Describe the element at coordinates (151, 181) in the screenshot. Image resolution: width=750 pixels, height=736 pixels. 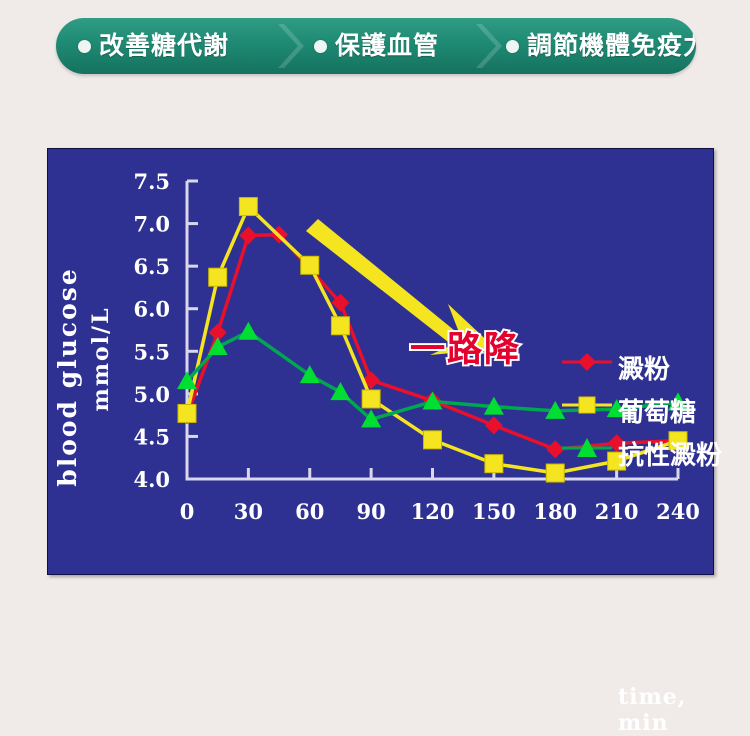
I see `svg-text: 7.5` at that location.